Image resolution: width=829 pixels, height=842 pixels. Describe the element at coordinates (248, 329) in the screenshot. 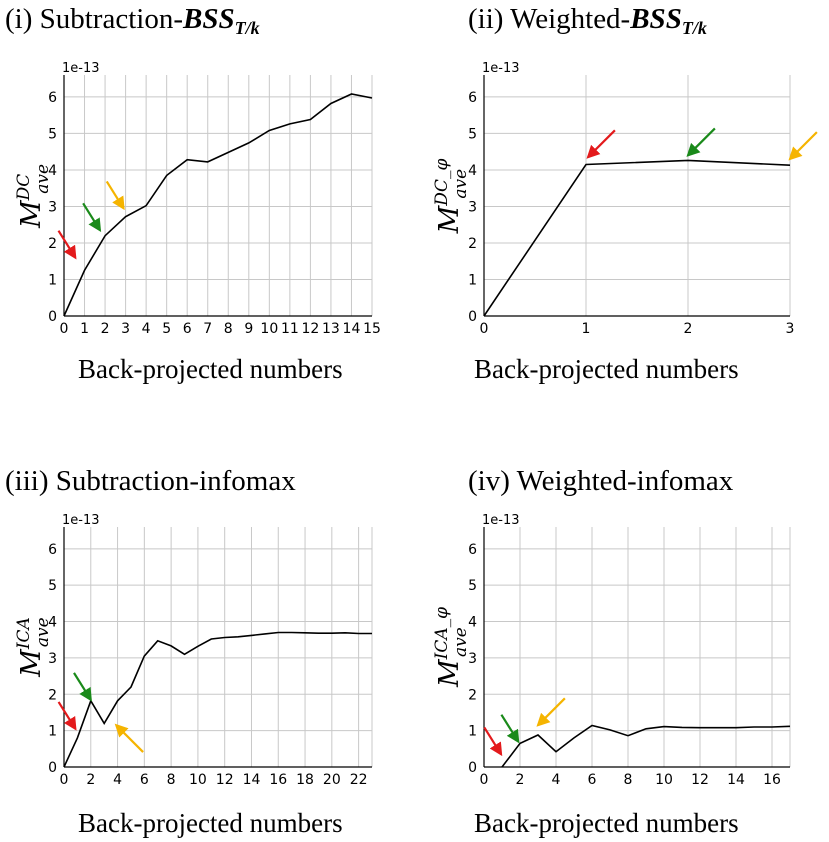

I see `x-tick-label: 9` at that location.